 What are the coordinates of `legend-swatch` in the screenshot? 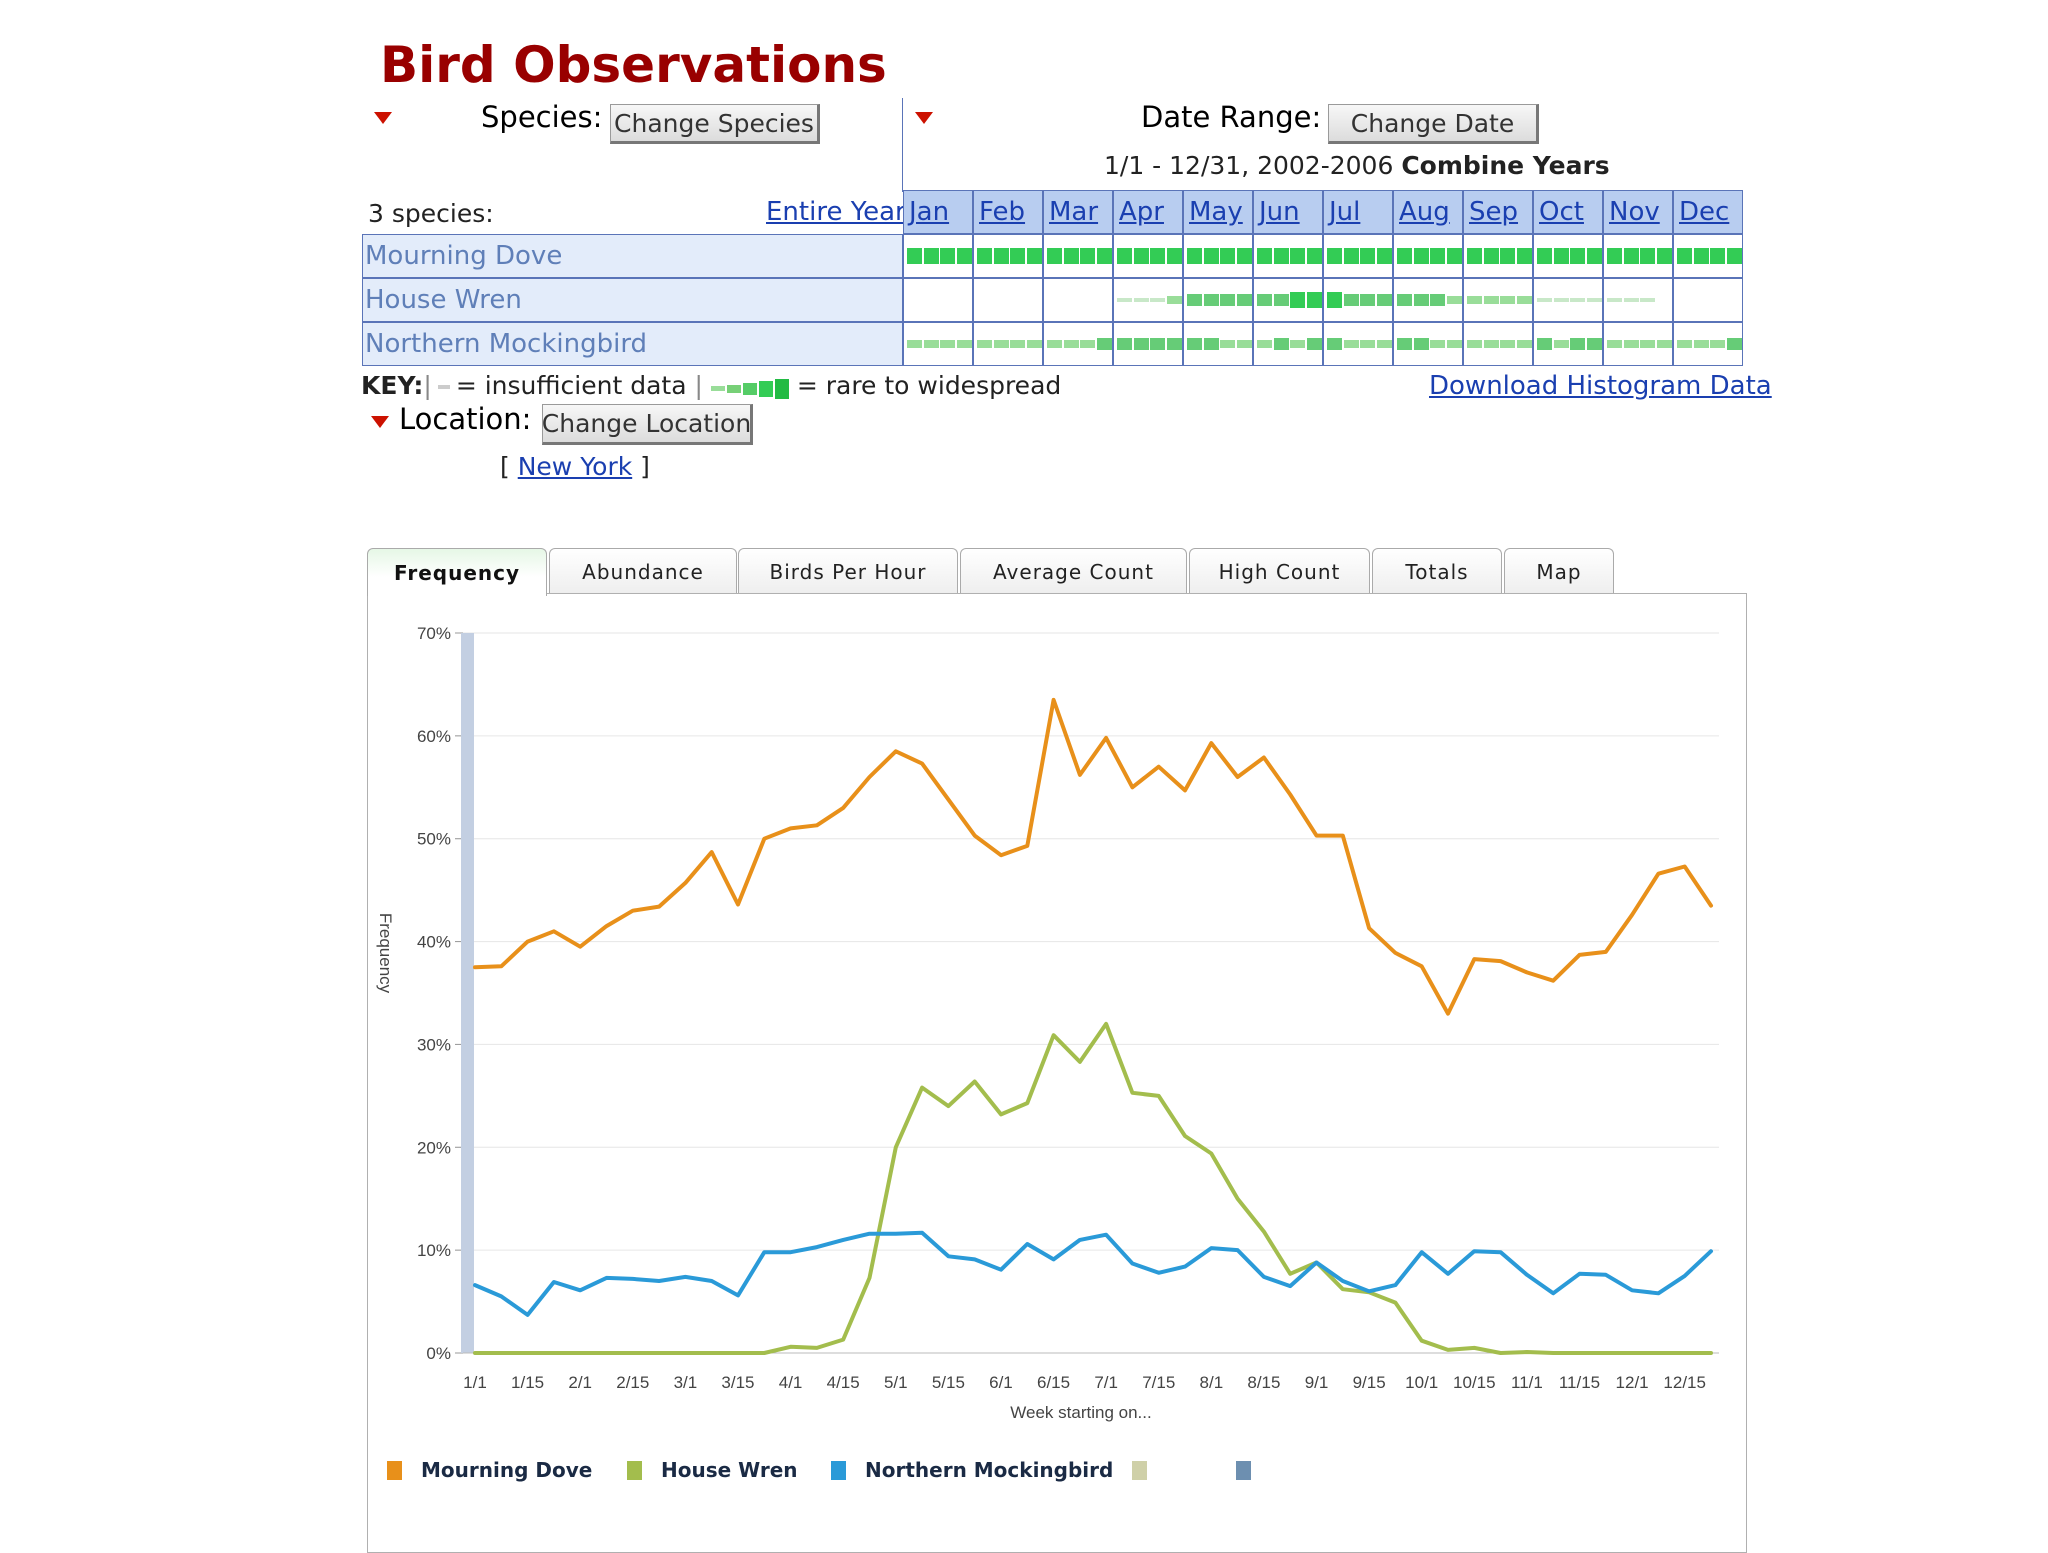 It's located at (394, 1470).